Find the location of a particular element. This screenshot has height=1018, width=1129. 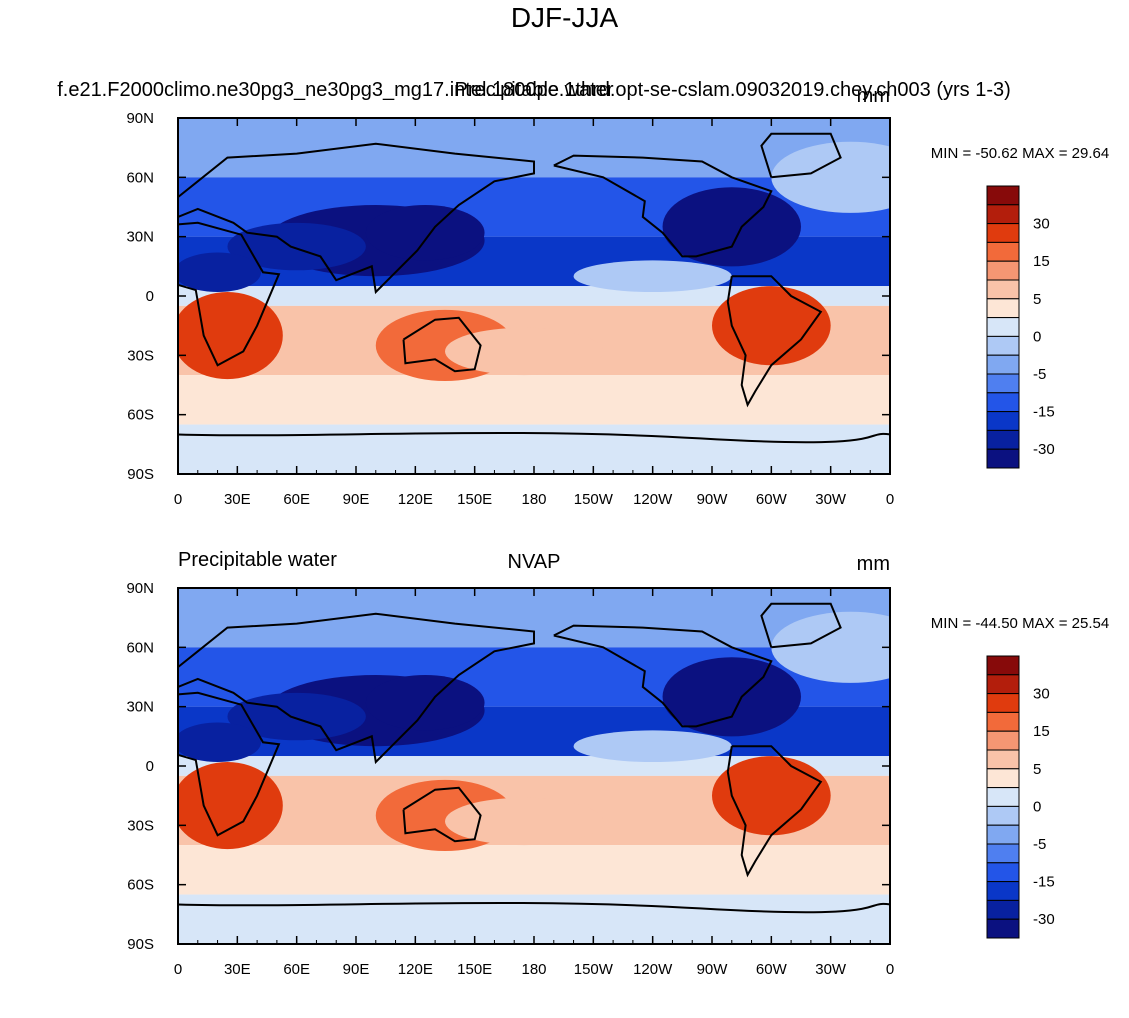

x-tick-label: 120W is located at coordinates (653, 969).